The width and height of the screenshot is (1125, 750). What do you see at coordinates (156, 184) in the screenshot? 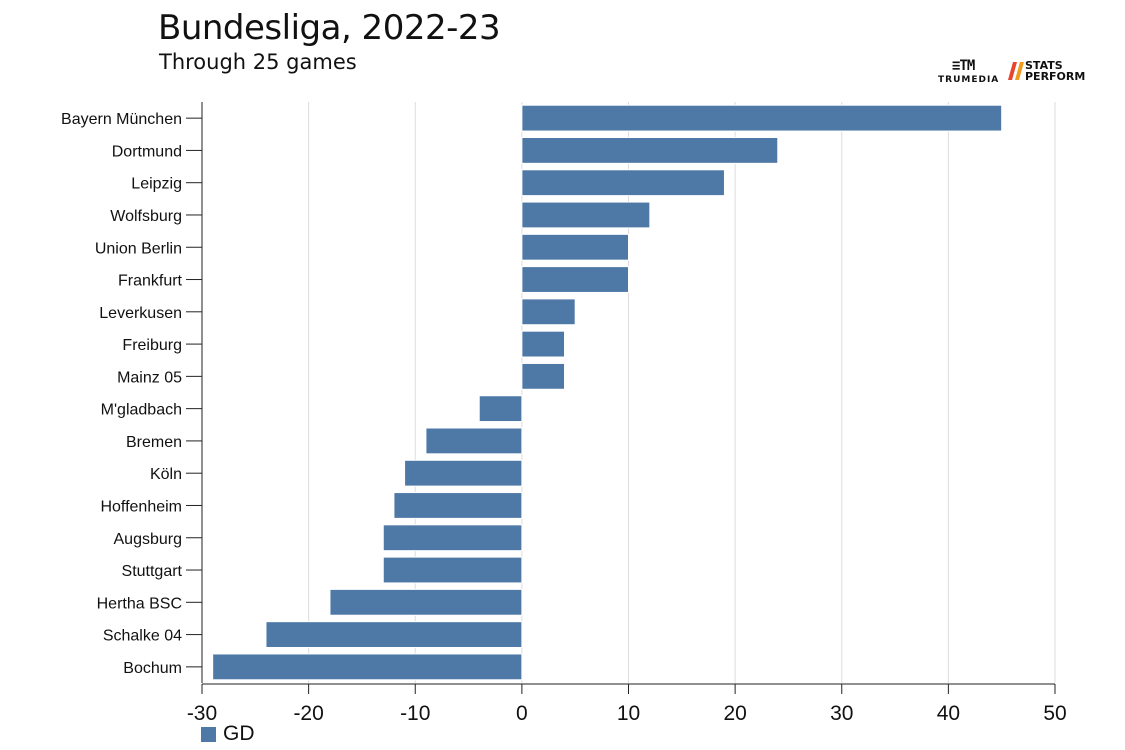
I see `y-tick-label: Leipzig` at bounding box center [156, 184].